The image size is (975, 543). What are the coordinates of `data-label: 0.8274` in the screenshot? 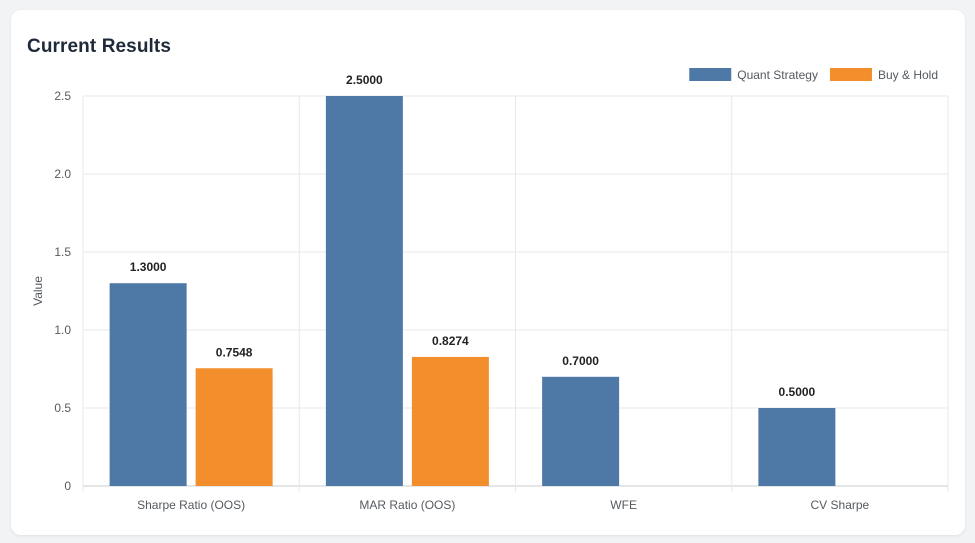 It's located at (450, 341).